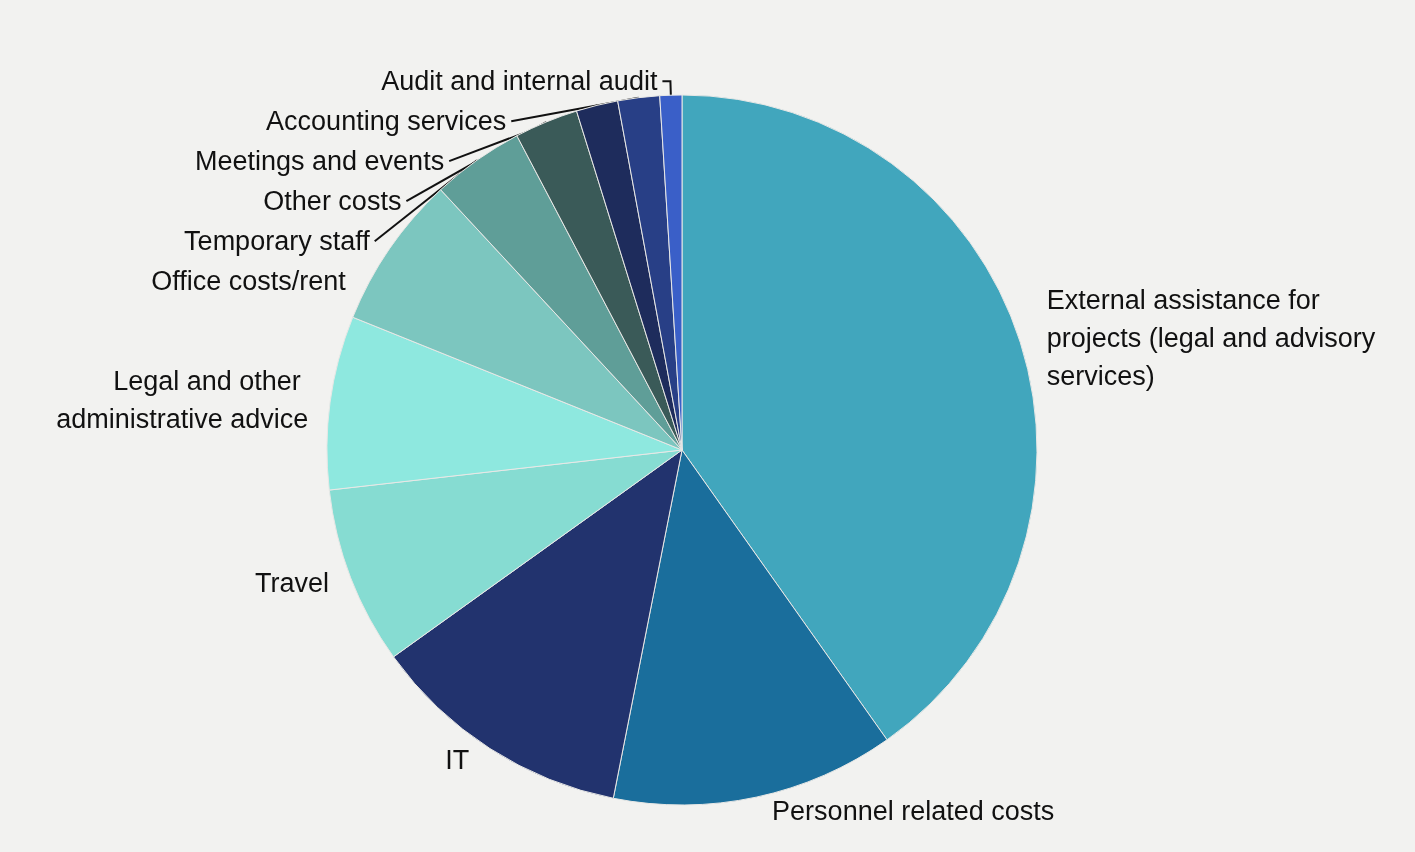 This screenshot has width=1415, height=852. I want to click on slice-label: External assistance for projects (legal and advisory services), so click(1214, 338).